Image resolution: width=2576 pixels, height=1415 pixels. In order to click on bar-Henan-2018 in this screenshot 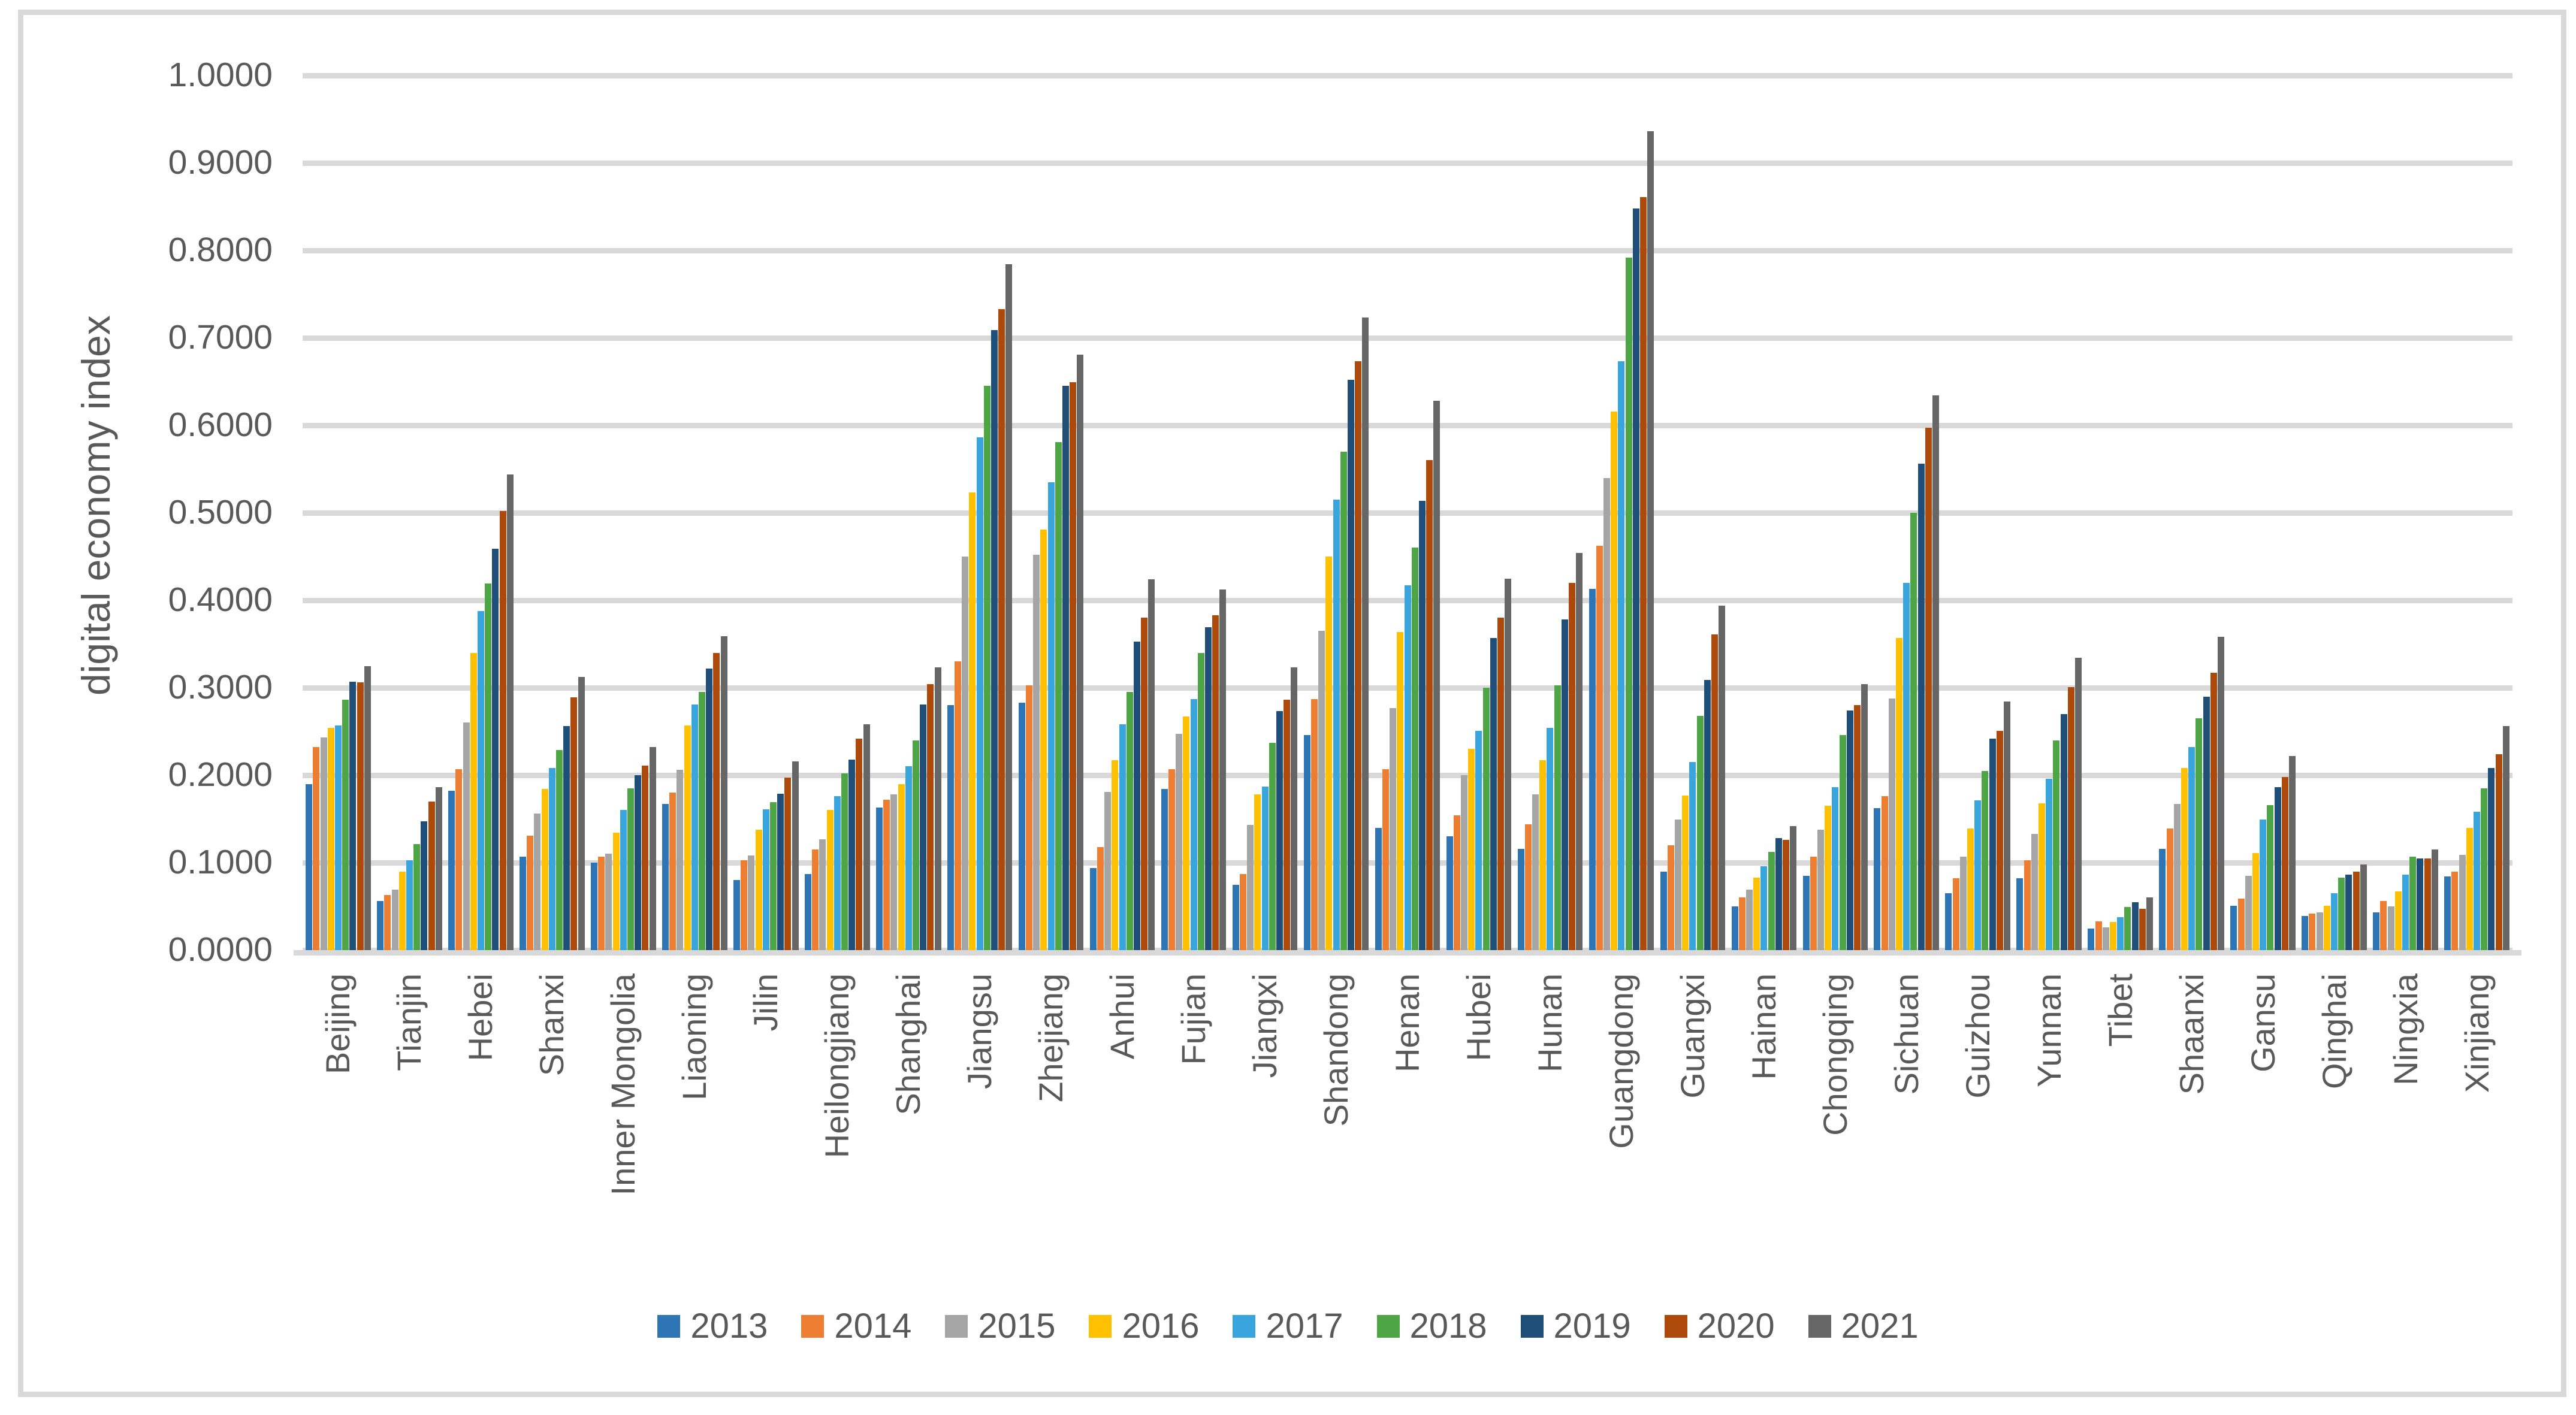, I will do `click(1415, 749)`.